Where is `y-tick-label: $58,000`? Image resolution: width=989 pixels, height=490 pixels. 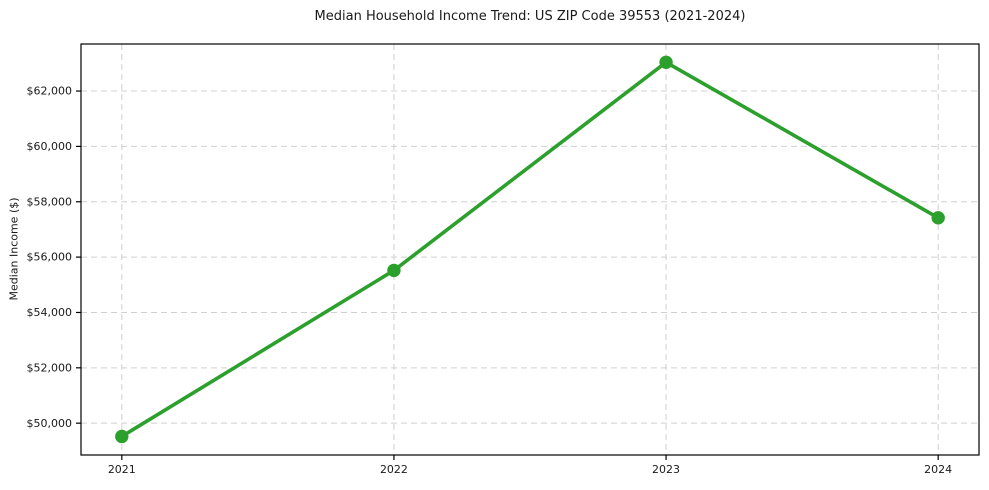
y-tick-label: $58,000 is located at coordinates (50, 201).